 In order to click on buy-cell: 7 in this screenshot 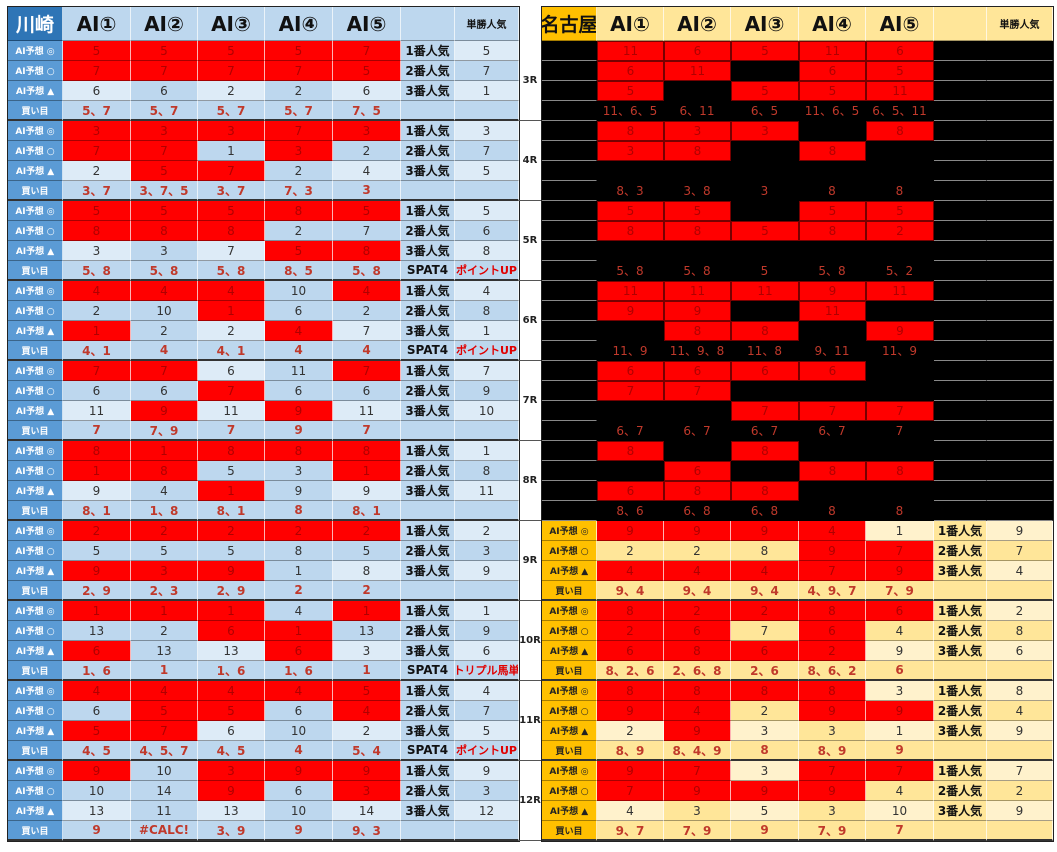, I will do `click(900, 831)`.